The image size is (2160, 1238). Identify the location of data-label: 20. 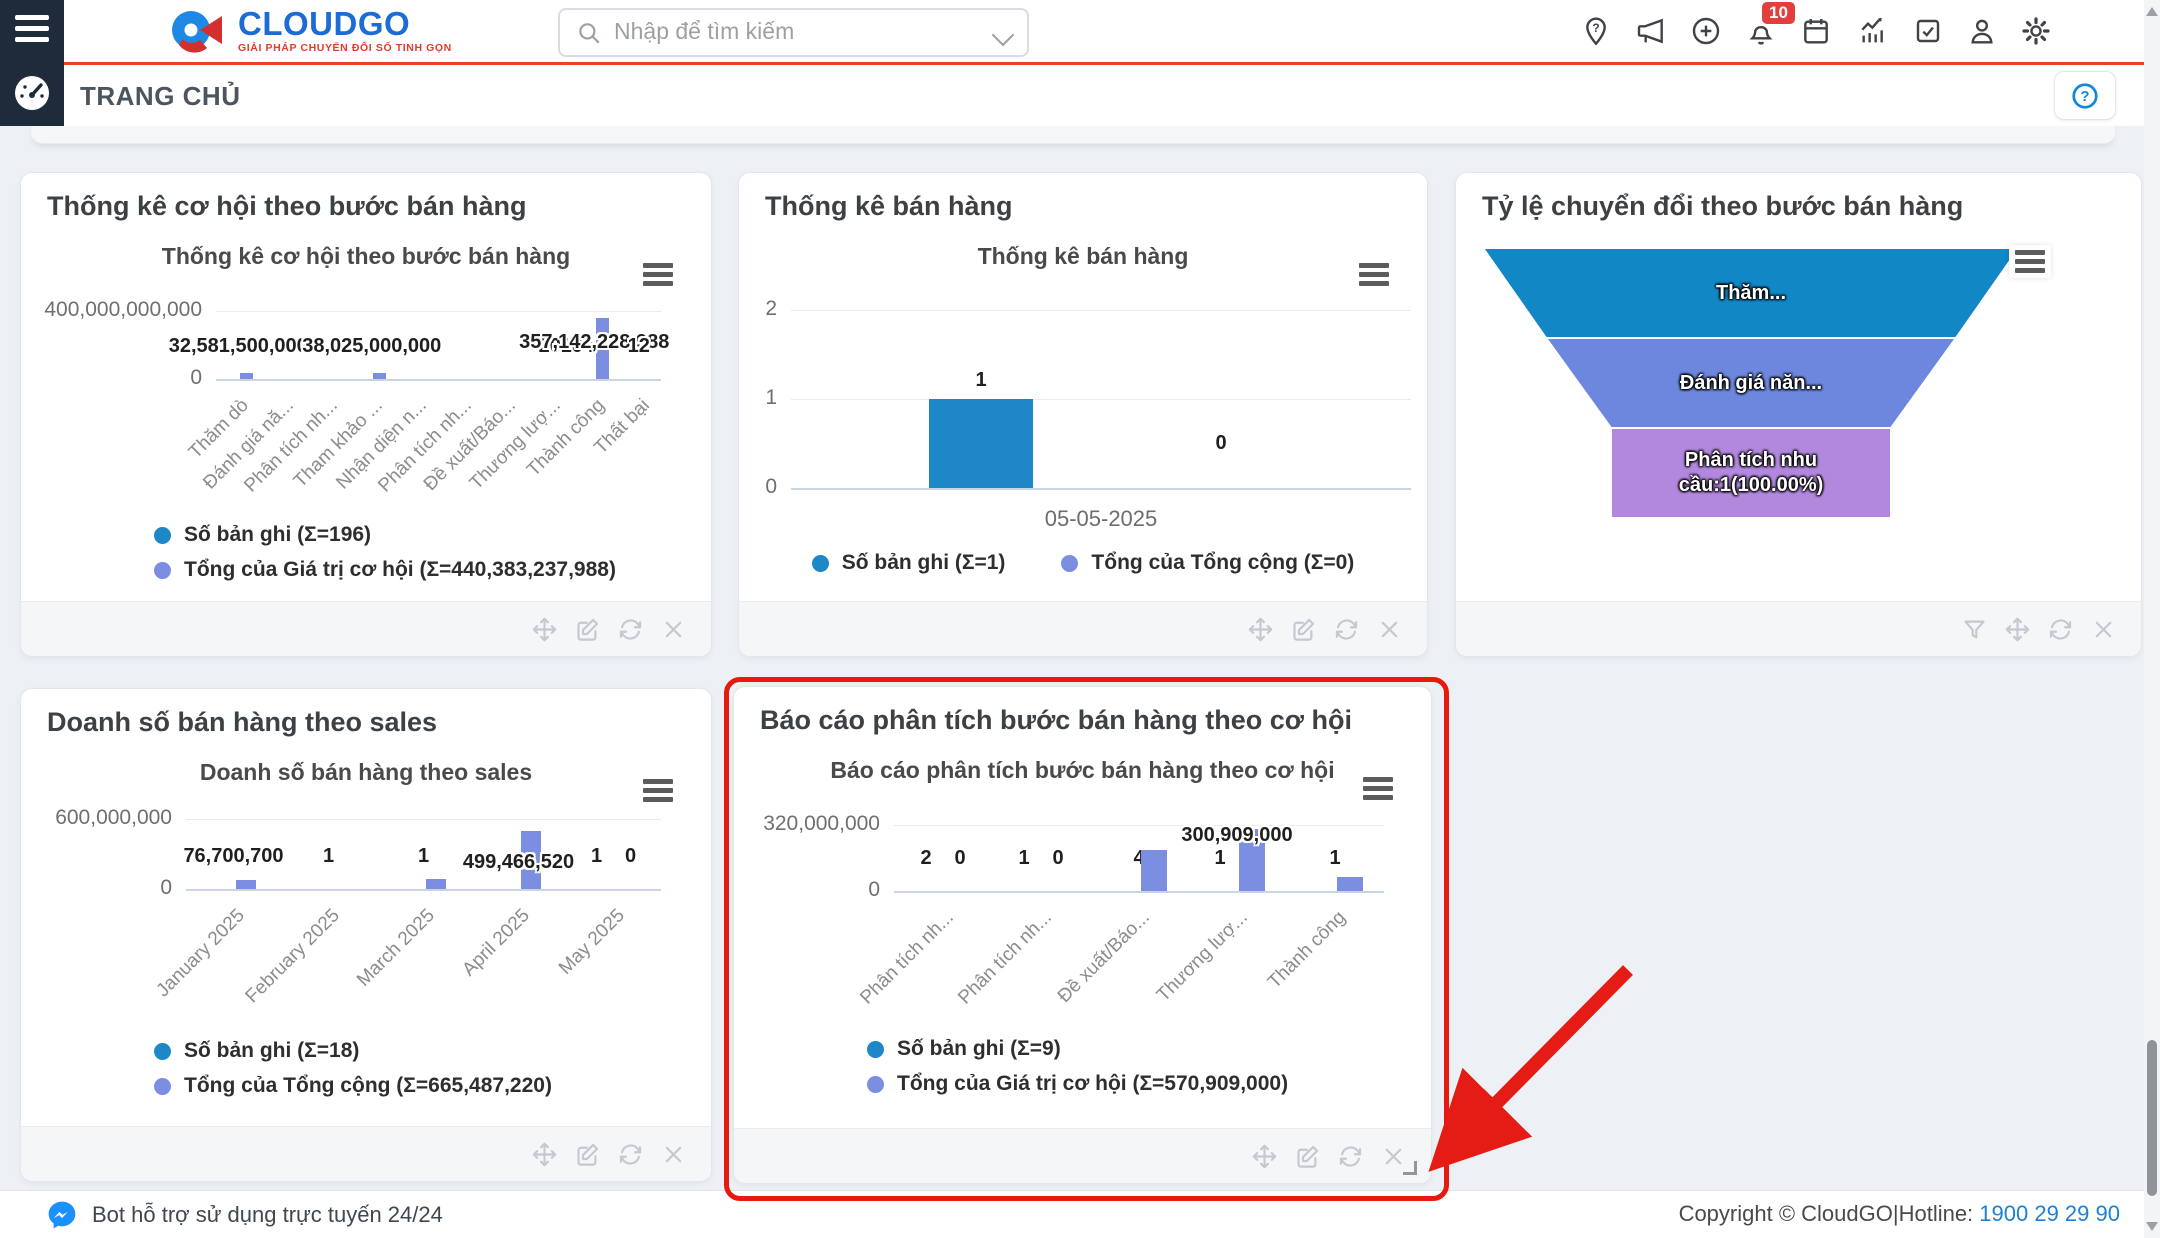
(549, 346).